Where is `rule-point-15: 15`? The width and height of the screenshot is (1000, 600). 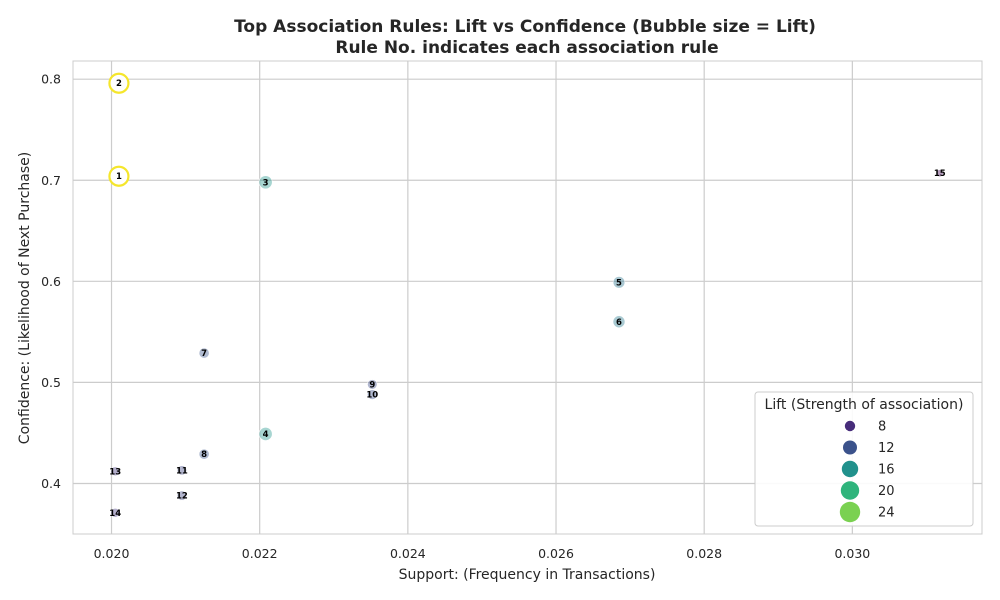
rule-point-15: 15 is located at coordinates (940, 174).